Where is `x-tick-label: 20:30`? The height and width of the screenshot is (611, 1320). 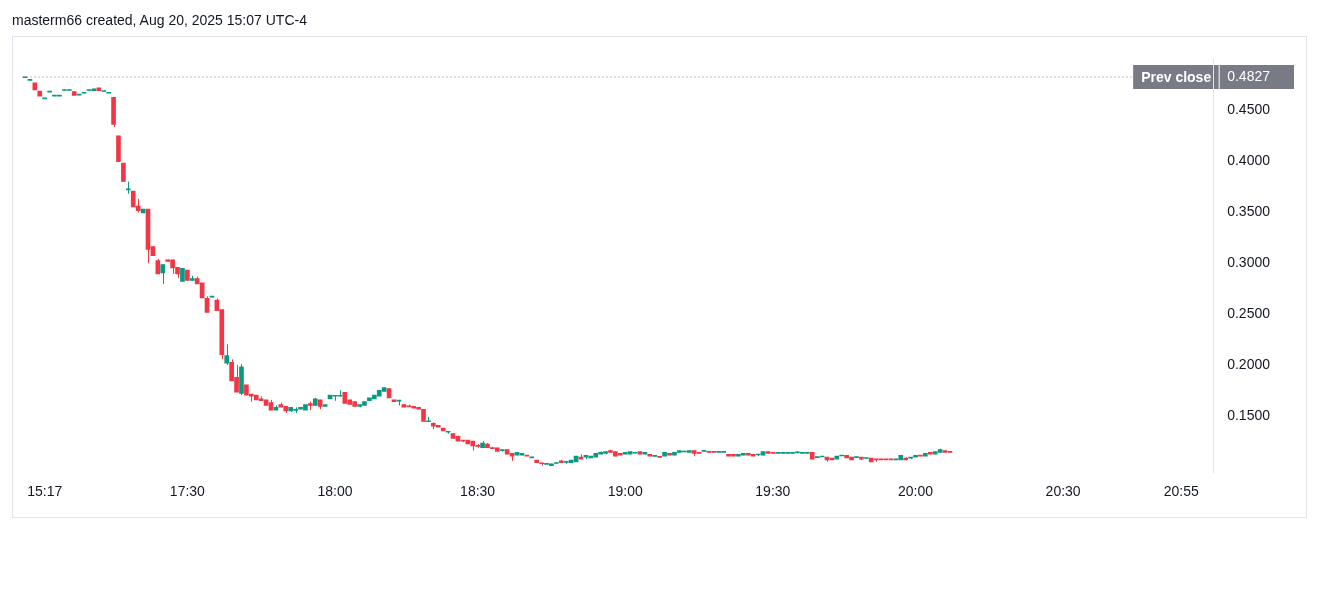 x-tick-label: 20:30 is located at coordinates (1063, 491).